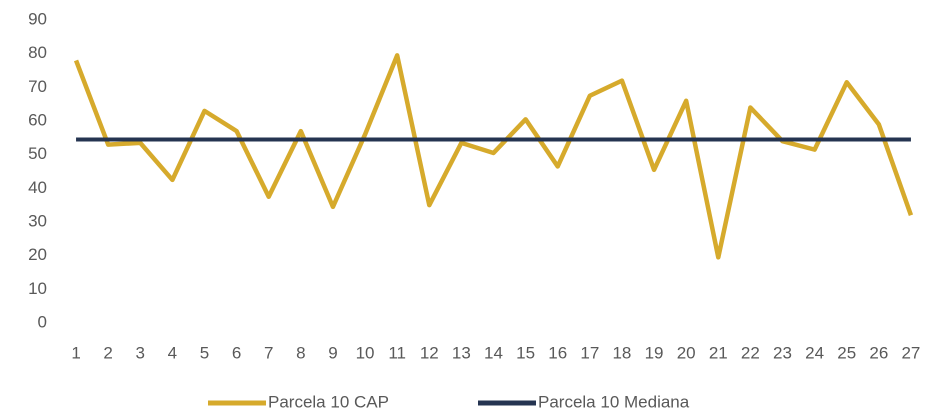 Image resolution: width=933 pixels, height=419 pixels. I want to click on x-tick-label: 23, so click(782, 352).